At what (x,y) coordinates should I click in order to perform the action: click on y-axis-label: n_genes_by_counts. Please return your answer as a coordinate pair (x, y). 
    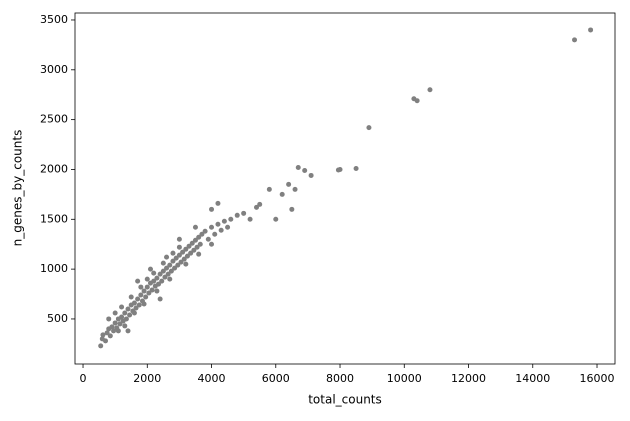
    Looking at the image, I should click on (18, 188).